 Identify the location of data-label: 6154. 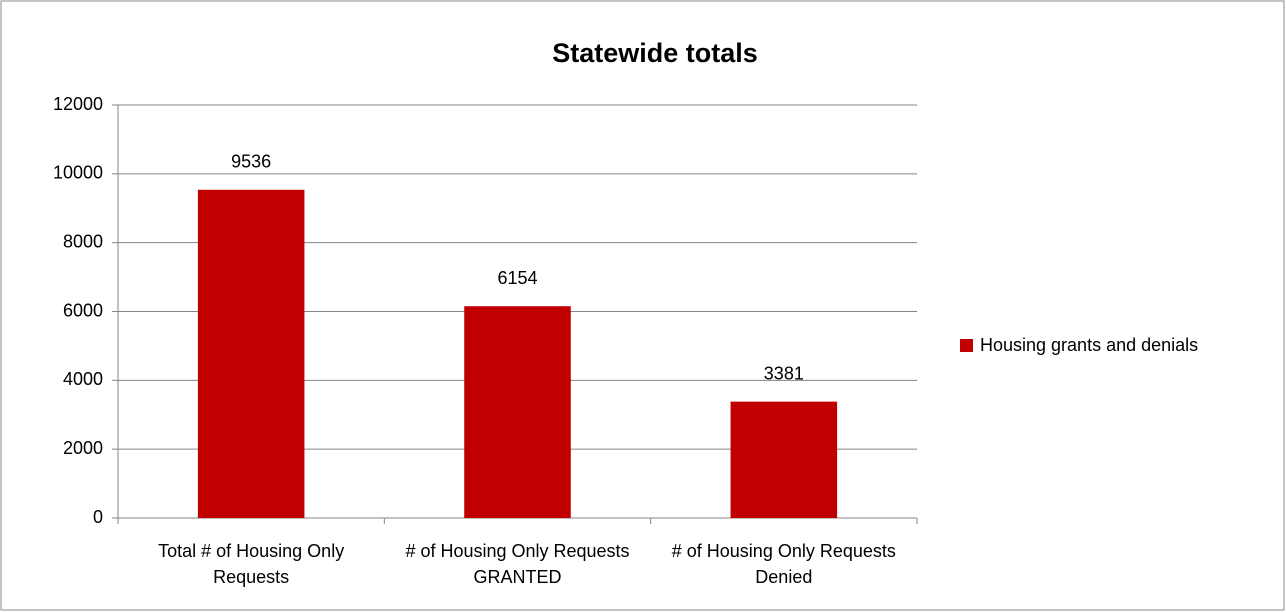
(517, 278).